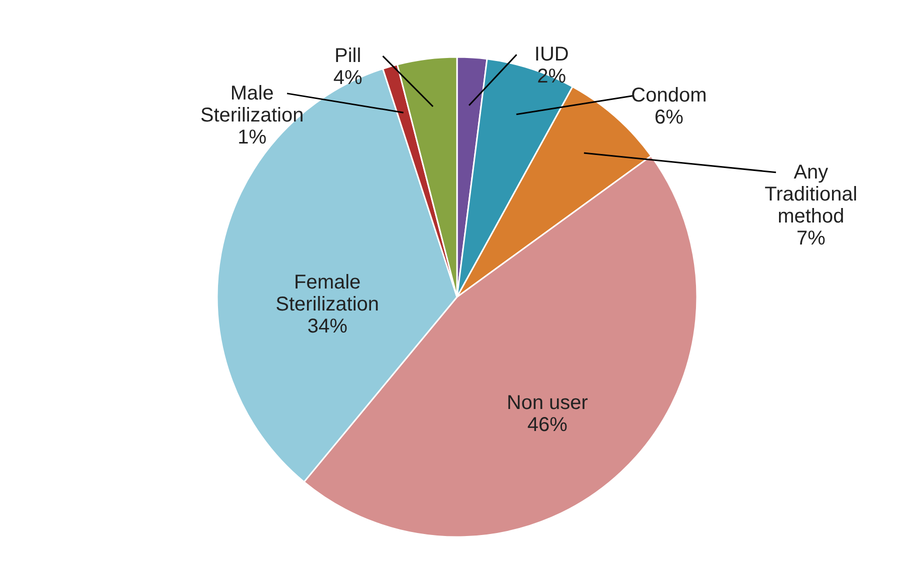 Image resolution: width=903 pixels, height=561 pixels. Describe the element at coordinates (547, 403) in the screenshot. I see `slice-label: Non user` at that location.